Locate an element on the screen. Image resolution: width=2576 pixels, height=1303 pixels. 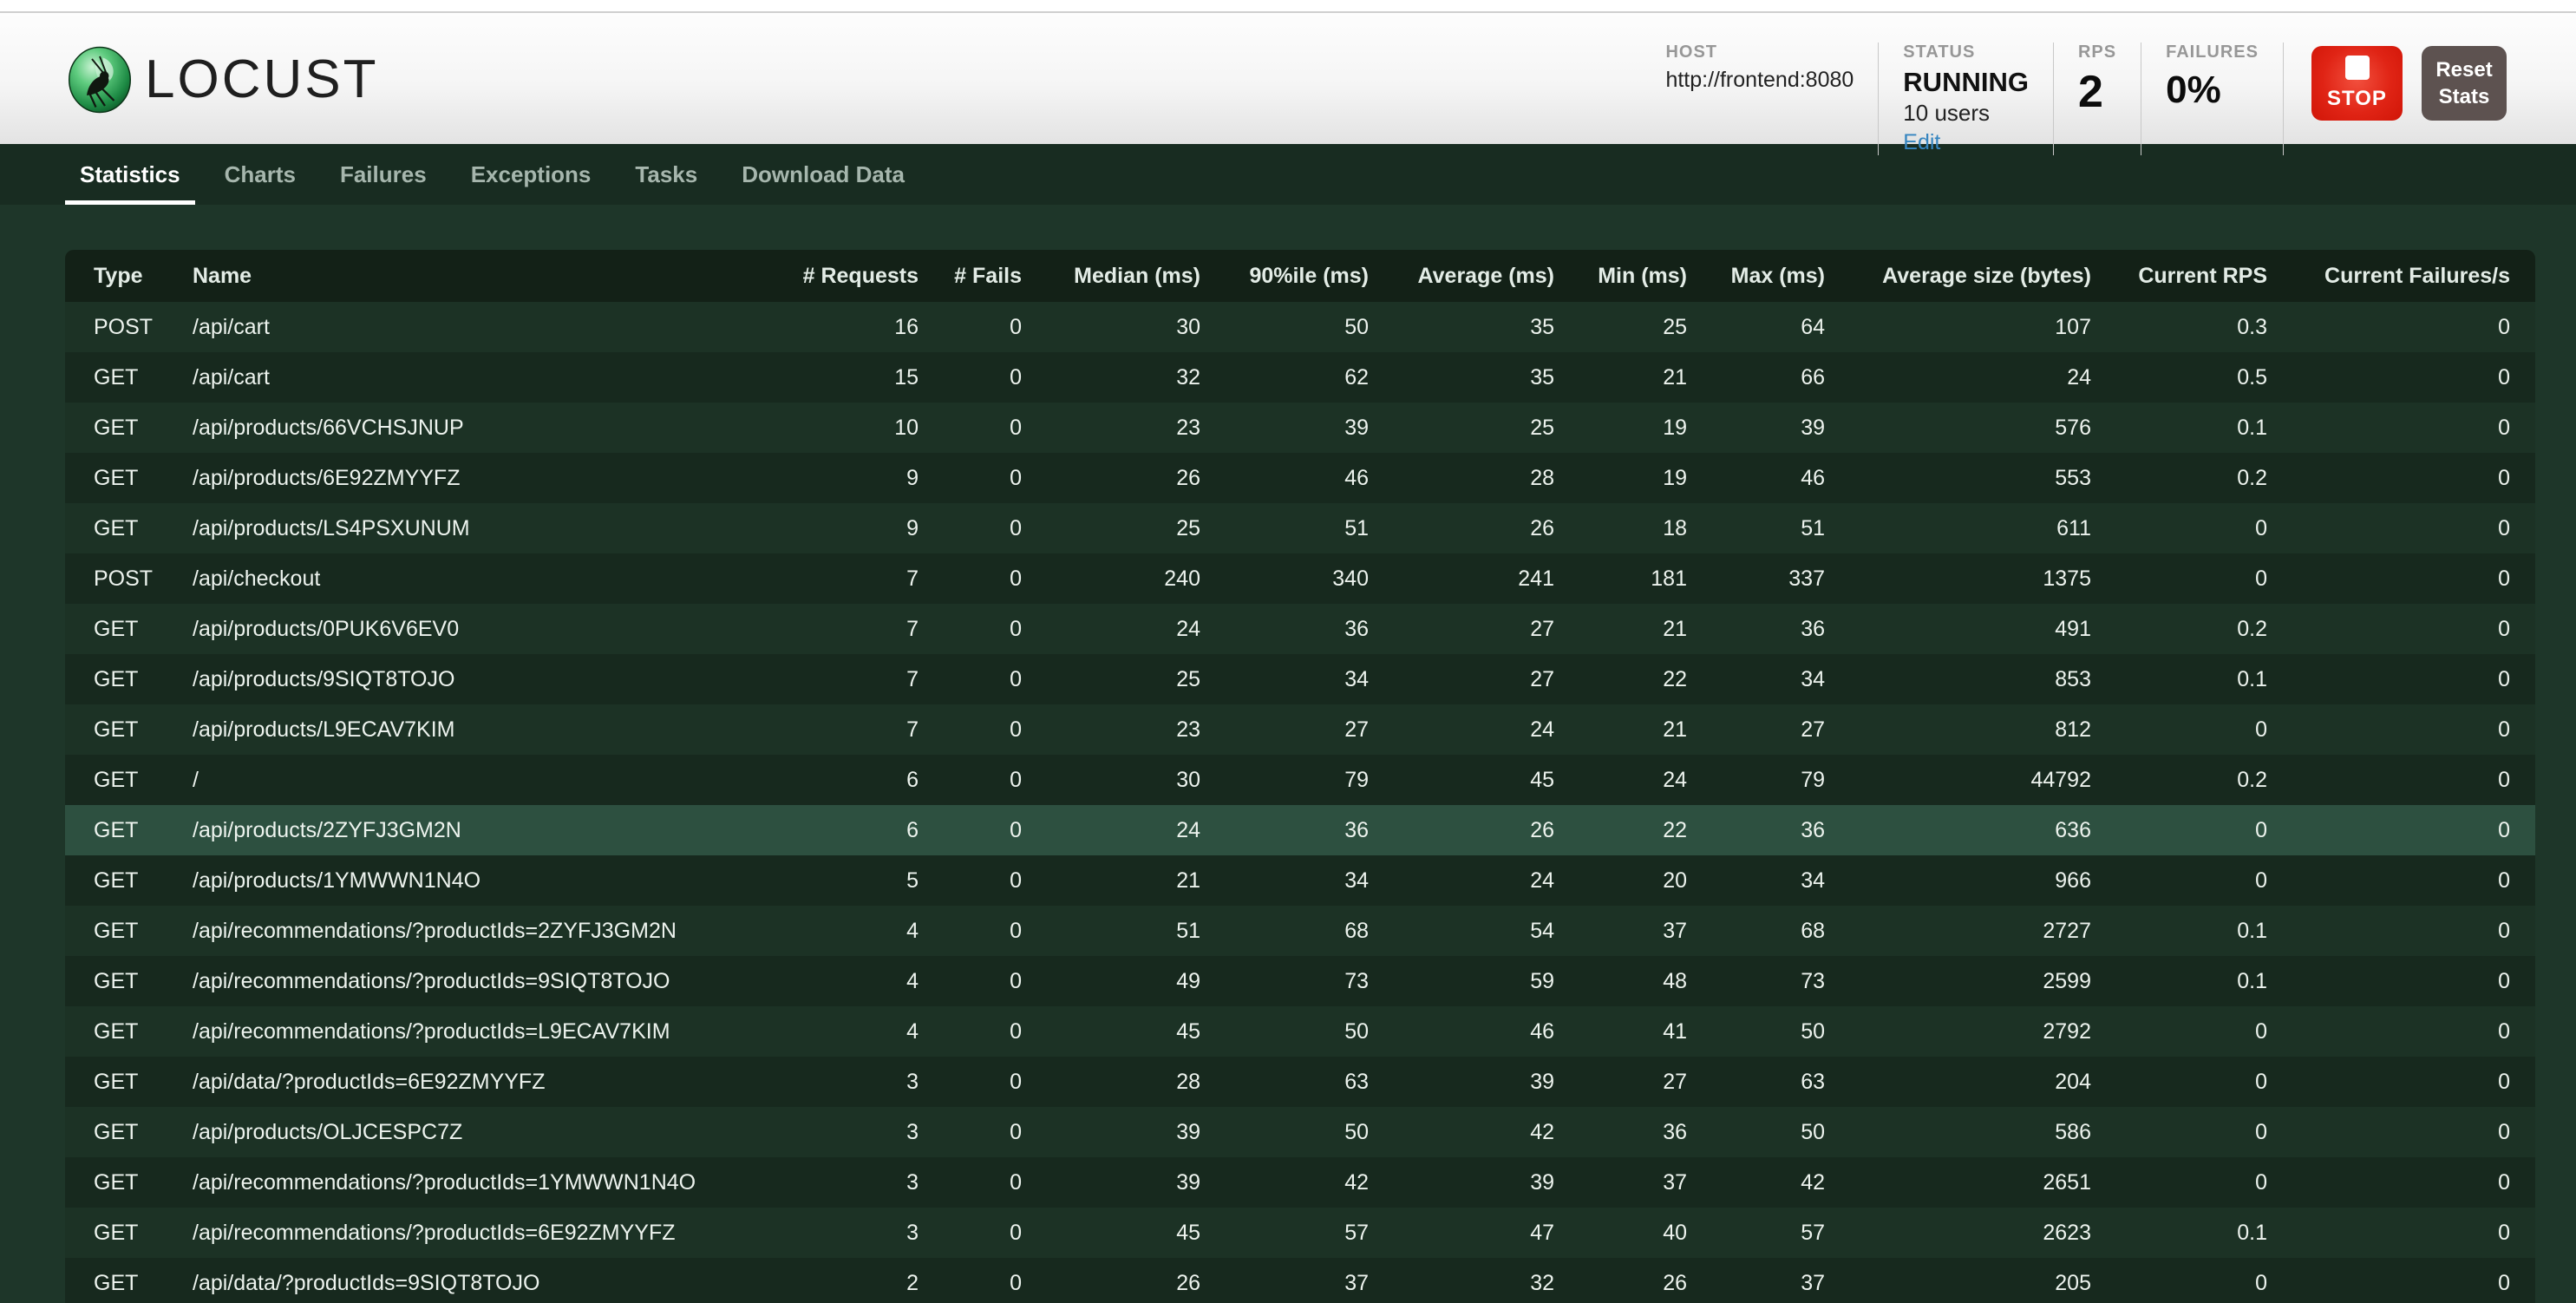
cell-median: 51 is located at coordinates (1188, 930).